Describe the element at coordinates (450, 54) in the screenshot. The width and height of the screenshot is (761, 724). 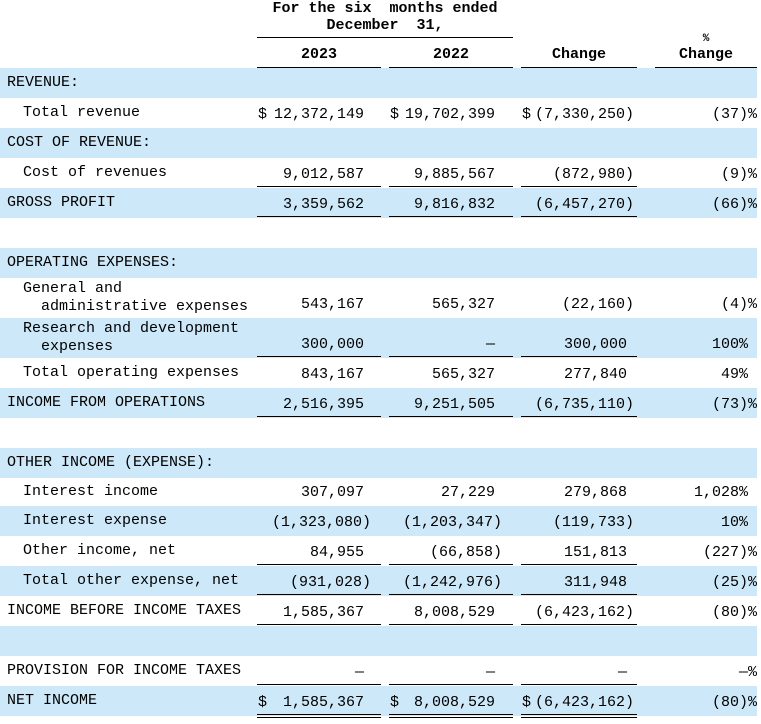
I see `column-header: 2022` at that location.